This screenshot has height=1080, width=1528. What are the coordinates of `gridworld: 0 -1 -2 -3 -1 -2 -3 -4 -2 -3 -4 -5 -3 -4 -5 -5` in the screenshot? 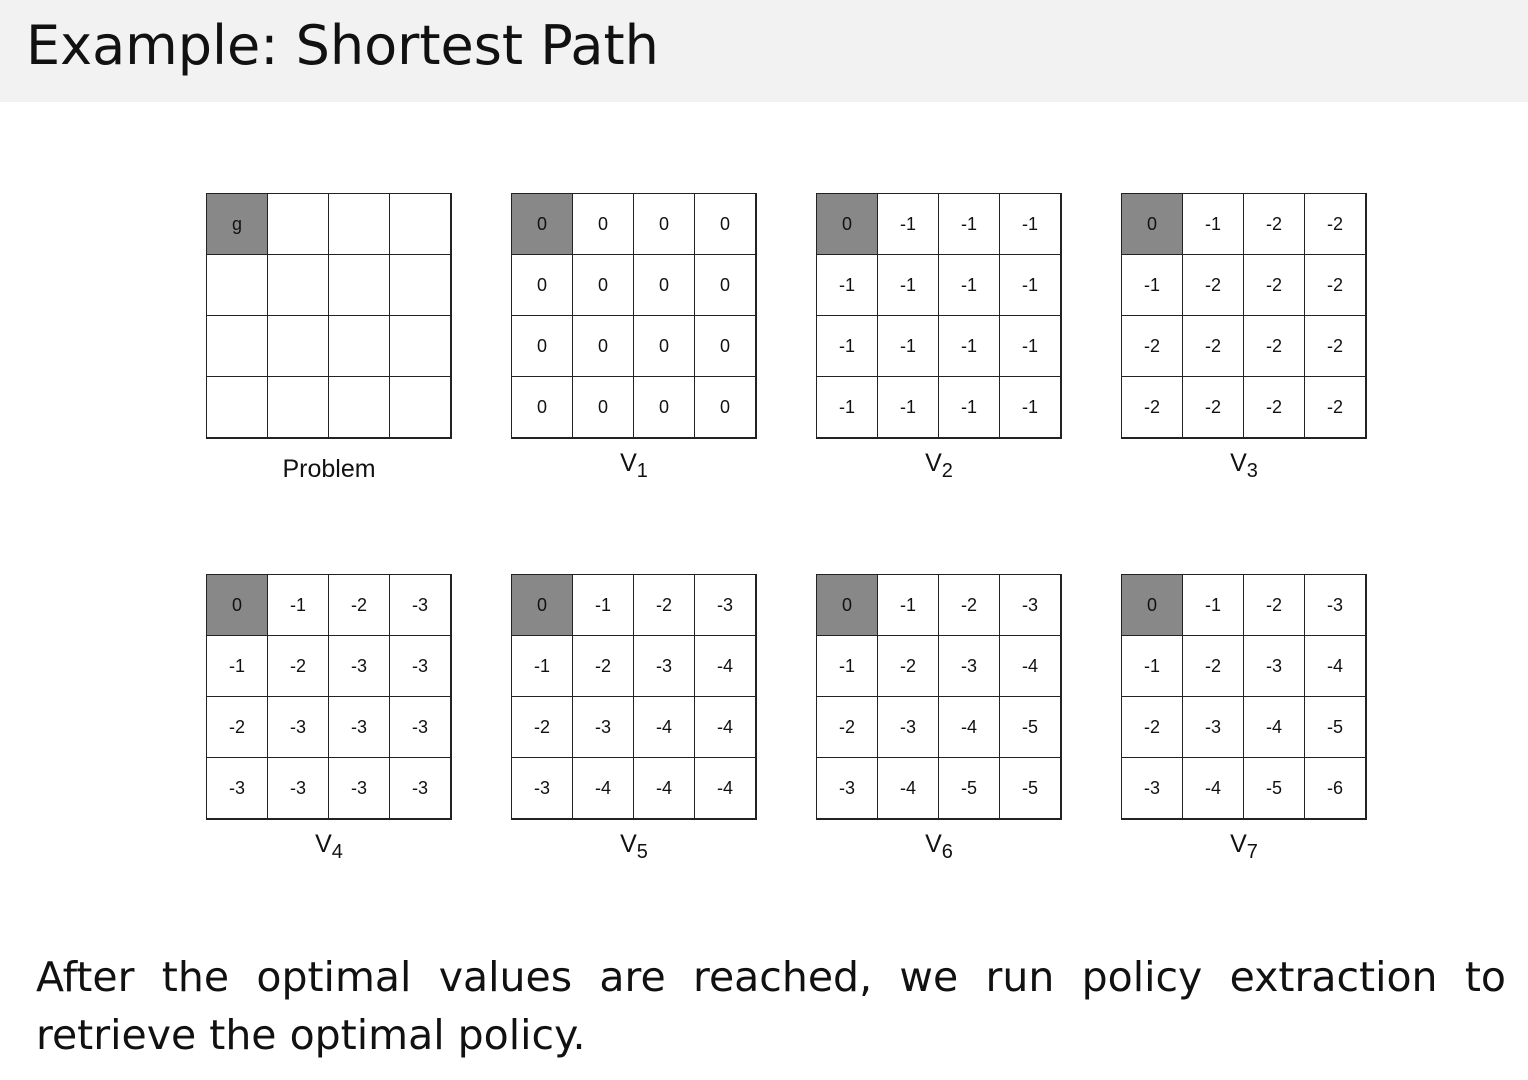 It's located at (939, 697).